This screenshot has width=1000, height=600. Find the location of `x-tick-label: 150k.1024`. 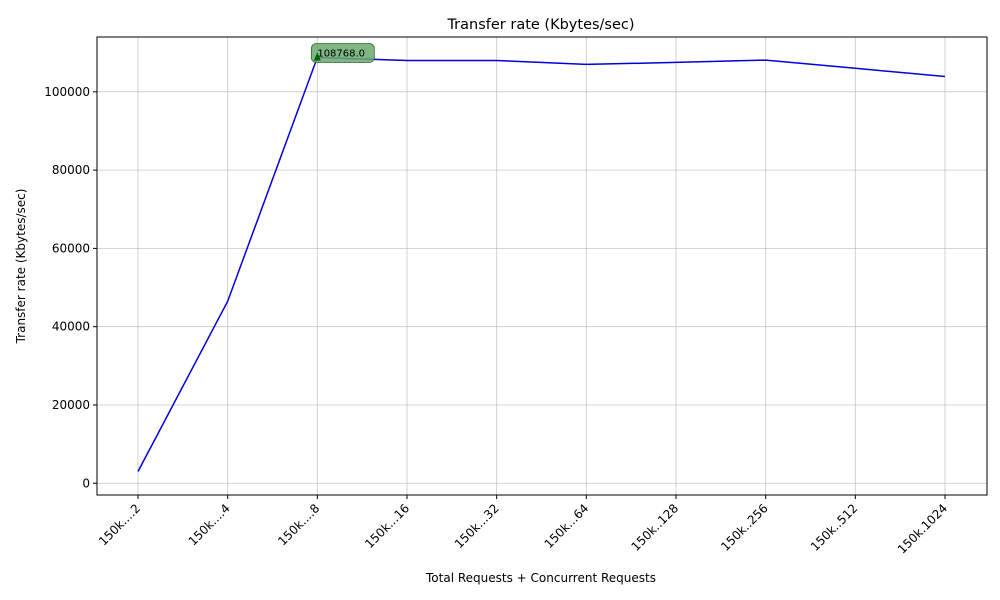

x-tick-label: 150k.1024 is located at coordinates (922, 528).